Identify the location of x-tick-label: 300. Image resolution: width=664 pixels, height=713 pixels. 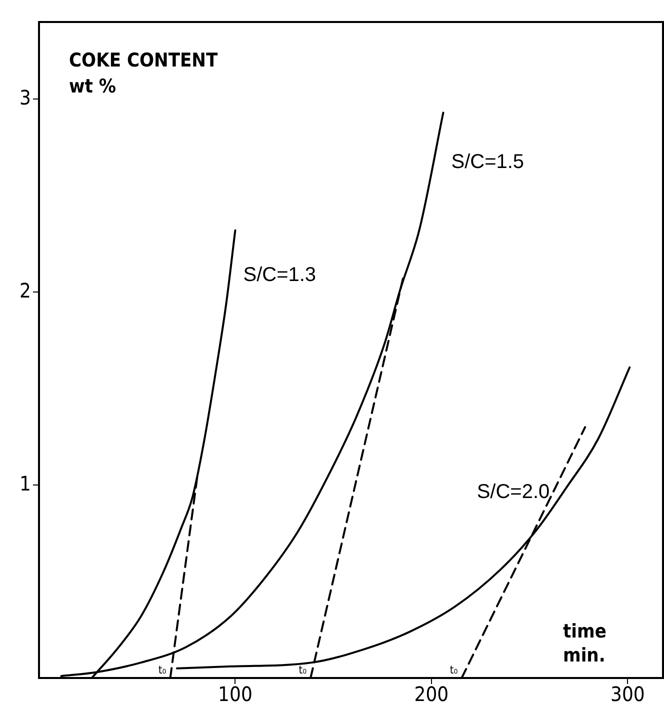
(627, 694).